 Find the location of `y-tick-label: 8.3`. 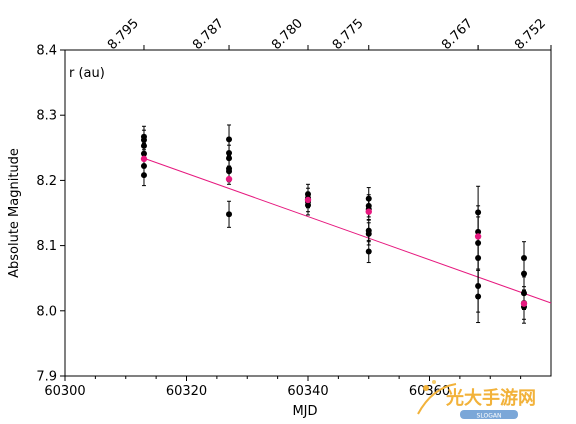

y-tick-label: 8.3 is located at coordinates (46, 116).